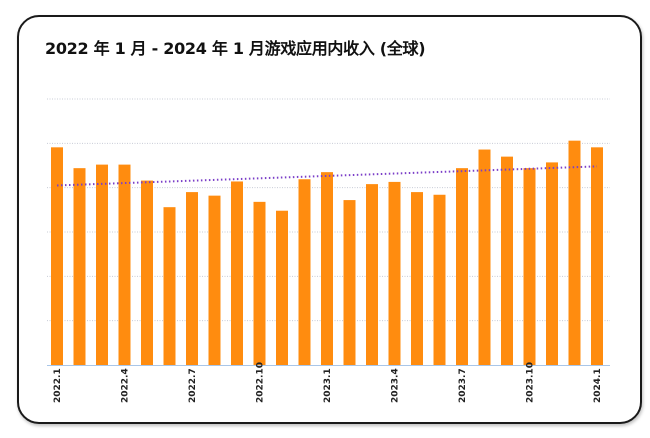  Describe the element at coordinates (169, 286) in the screenshot. I see `bar-2022.6` at that location.